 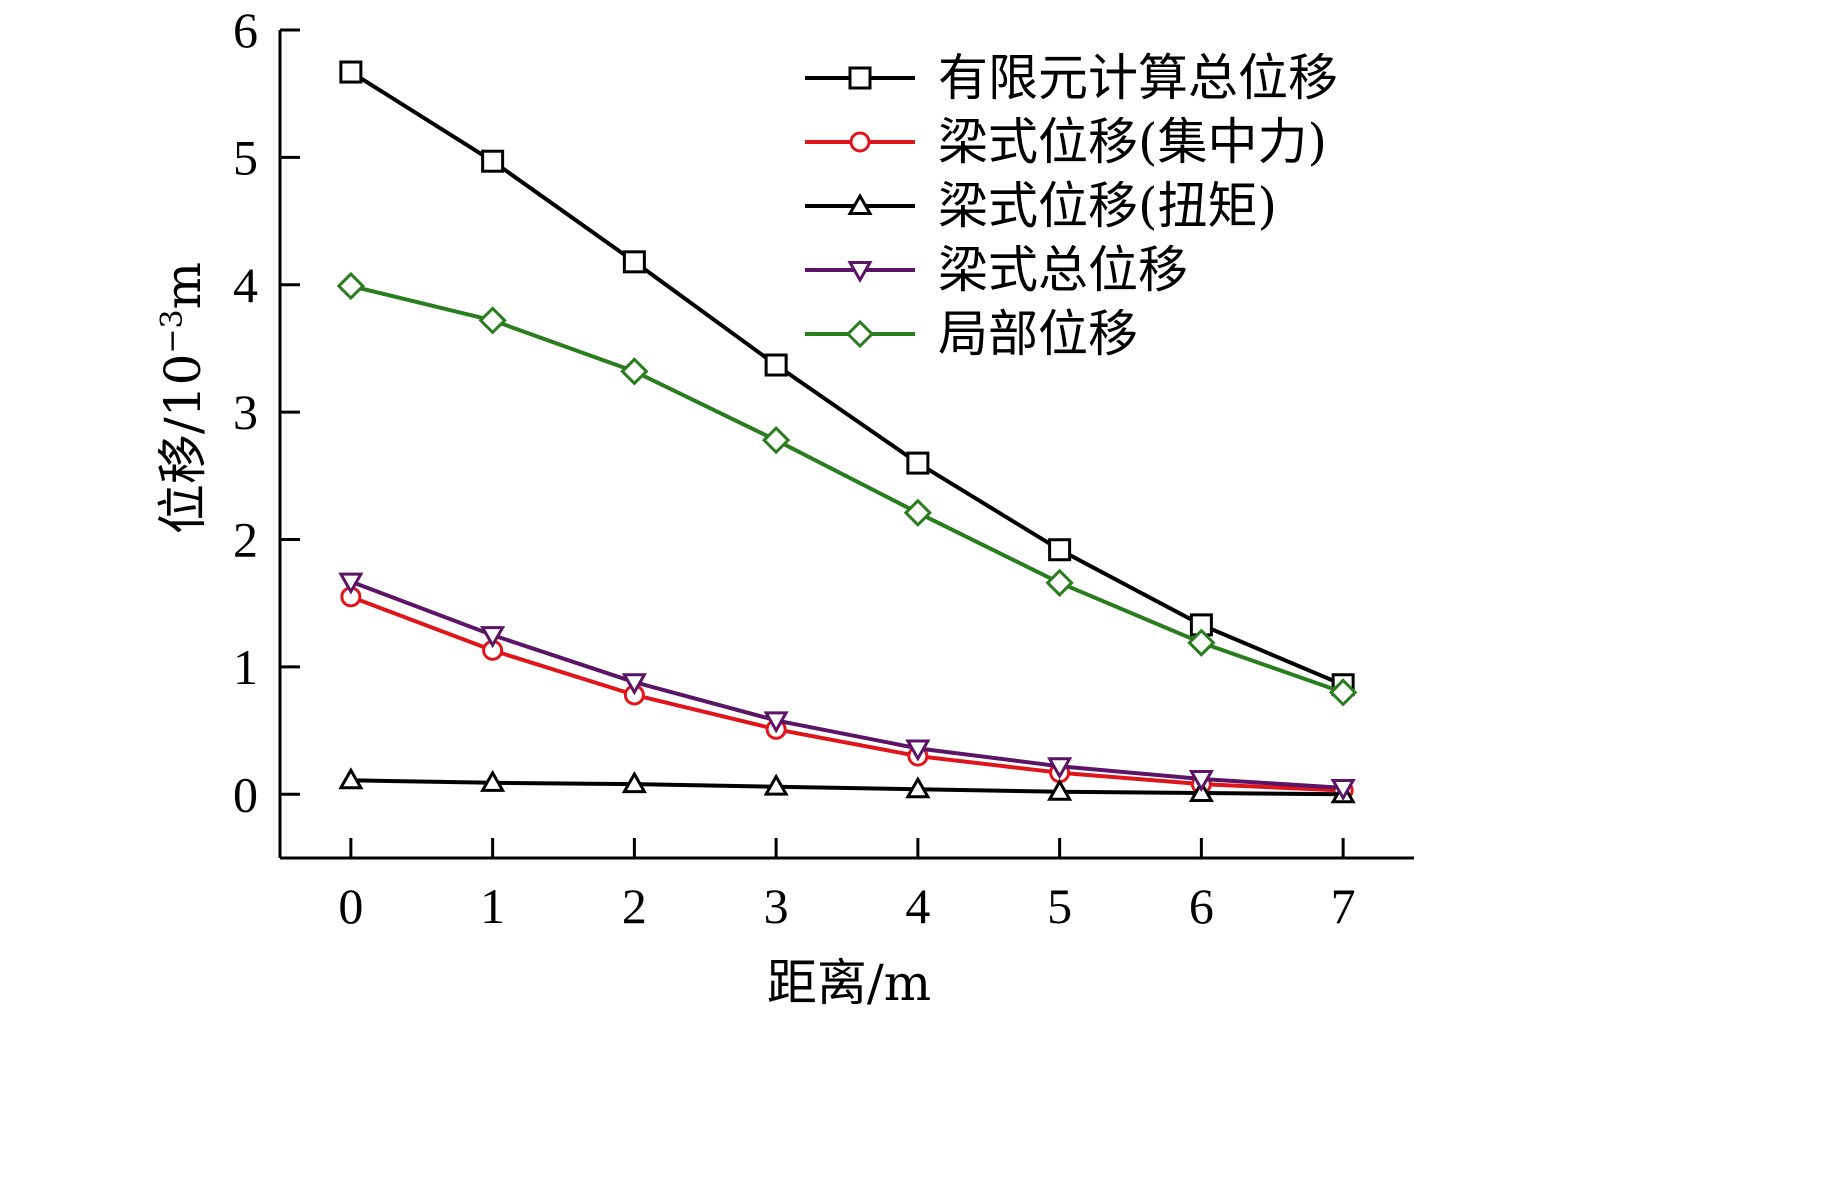 What do you see at coordinates (634, 906) in the screenshot?
I see `x-tick-label: 2` at bounding box center [634, 906].